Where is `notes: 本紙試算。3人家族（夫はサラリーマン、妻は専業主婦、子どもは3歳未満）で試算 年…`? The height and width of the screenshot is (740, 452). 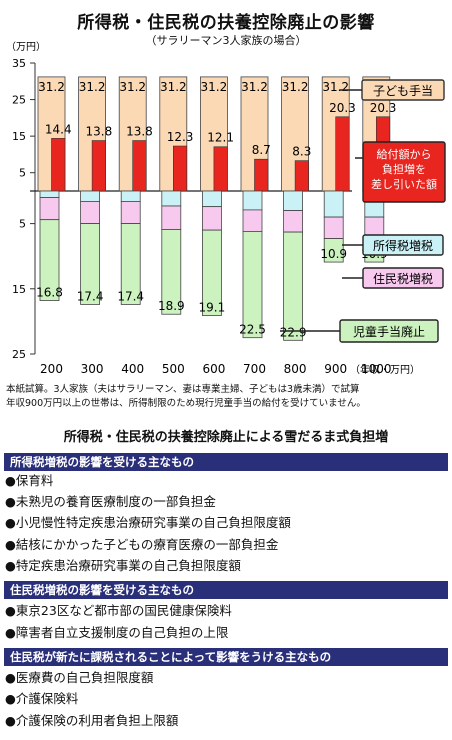 notes: 本紙試算。3人家族（夫はサラリーマン、妻は専業主婦、子どもは3歳未満）で試算 年… is located at coordinates (228, 397).